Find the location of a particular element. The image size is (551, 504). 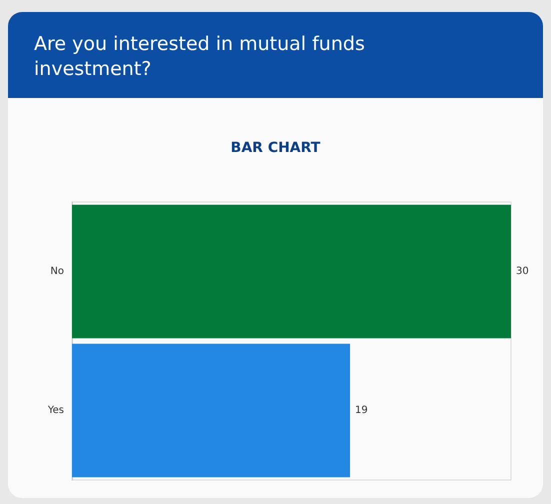

y-tick-label: Yes is located at coordinates (55, 410).